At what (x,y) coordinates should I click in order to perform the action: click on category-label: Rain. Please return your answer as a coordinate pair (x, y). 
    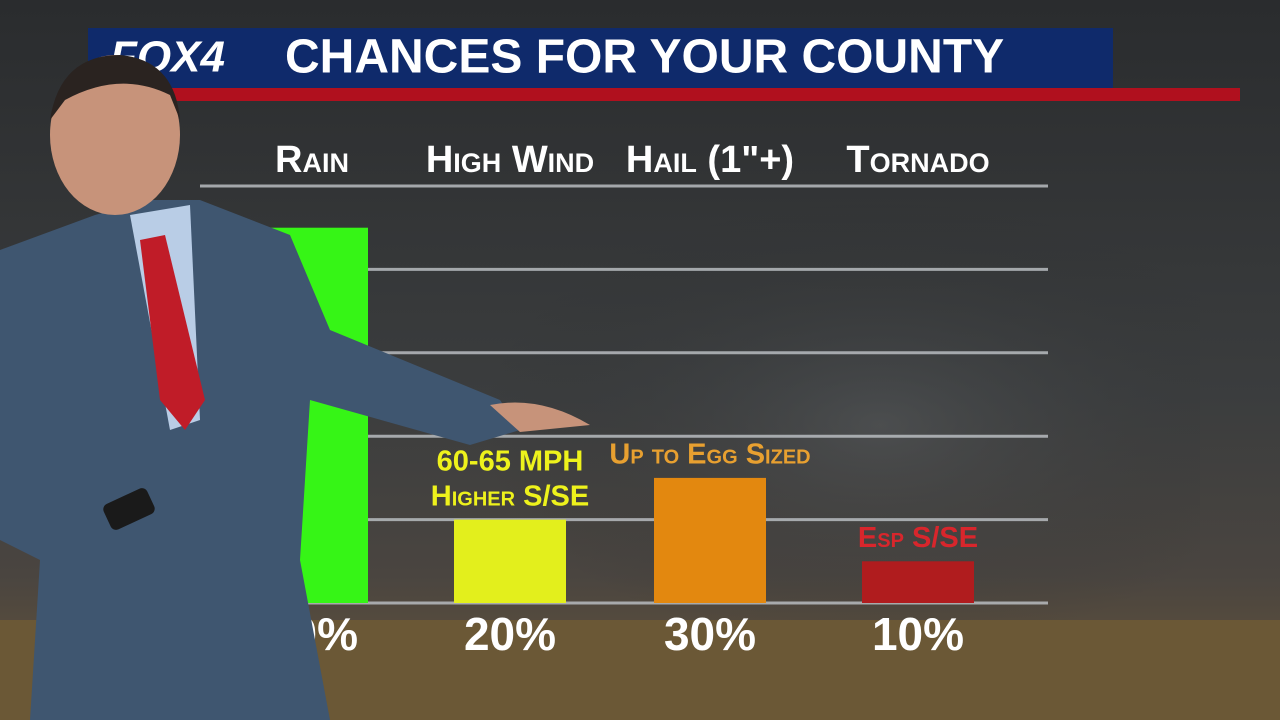
    Looking at the image, I should click on (312, 160).